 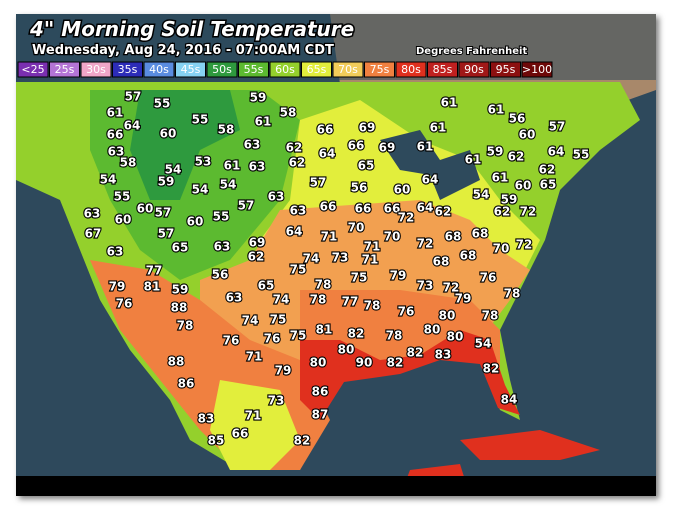 I want to click on cuba, so click(x=530, y=445).